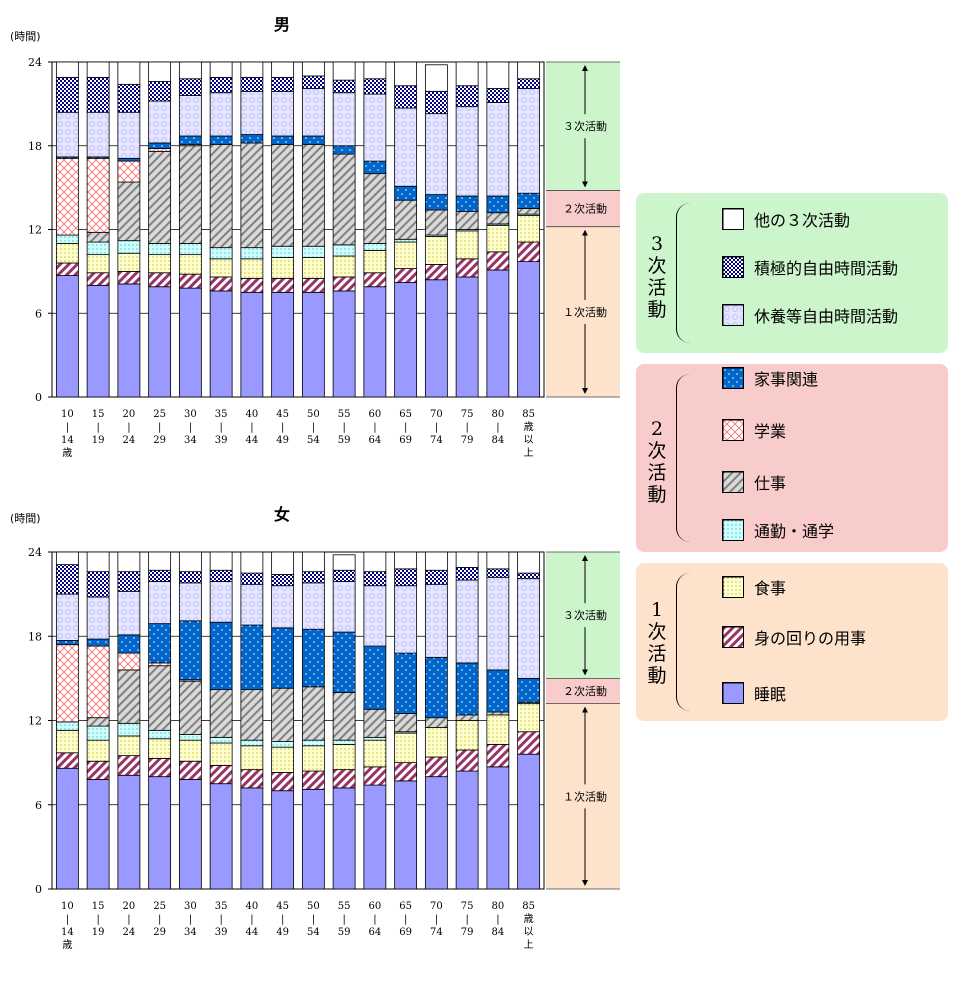 The image size is (962, 1000). I want to click on legend-swatch-housework, so click(733, 378).